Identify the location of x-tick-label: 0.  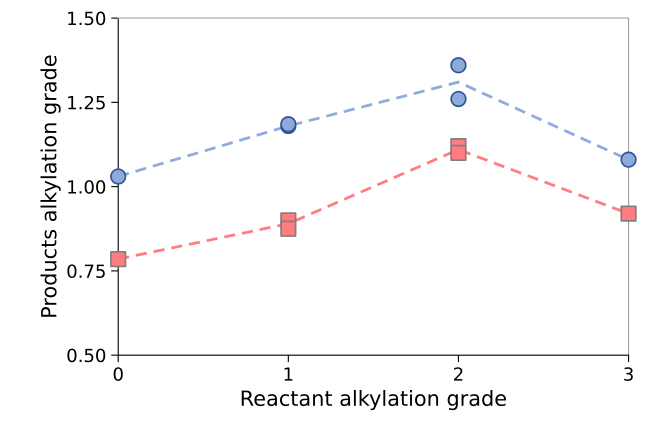
(118, 374).